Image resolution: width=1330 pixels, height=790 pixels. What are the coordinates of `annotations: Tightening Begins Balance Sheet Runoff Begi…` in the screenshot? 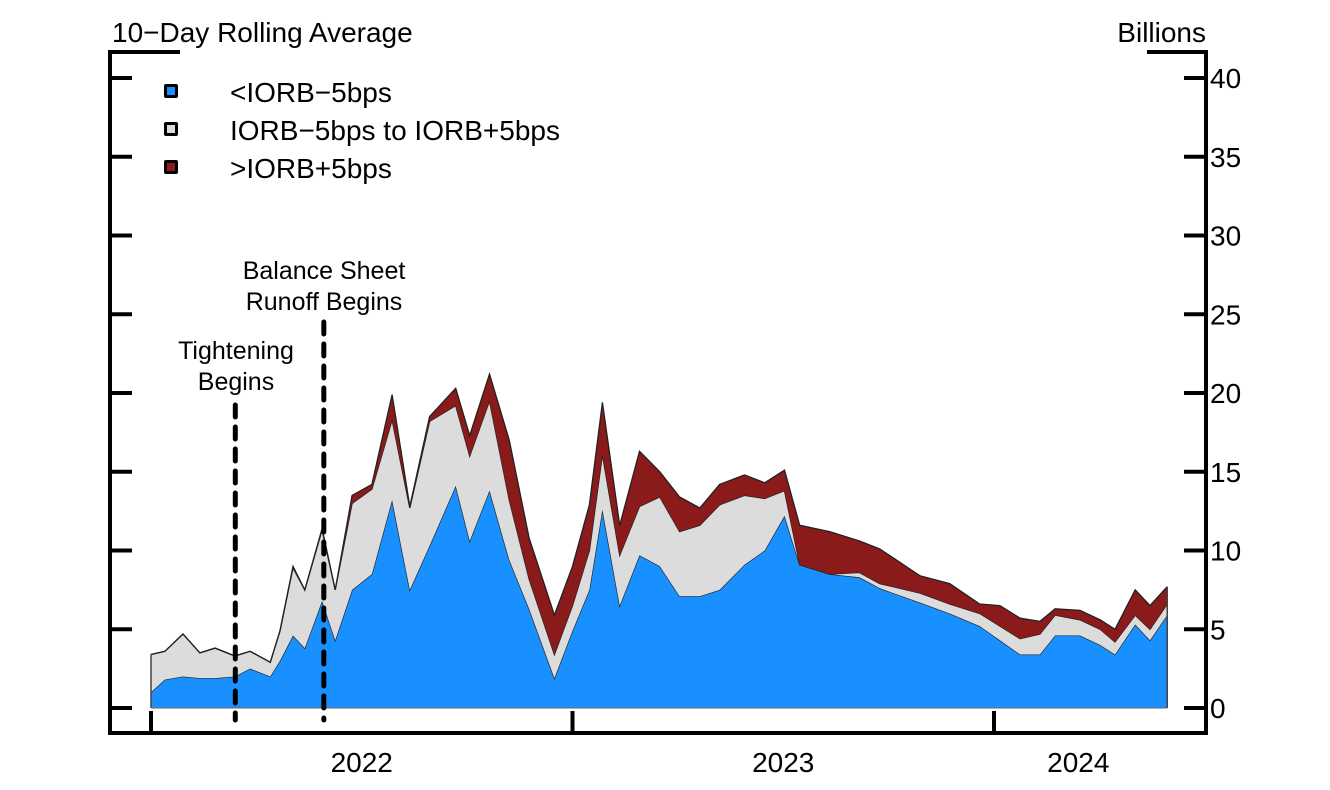 It's located at (291, 326).